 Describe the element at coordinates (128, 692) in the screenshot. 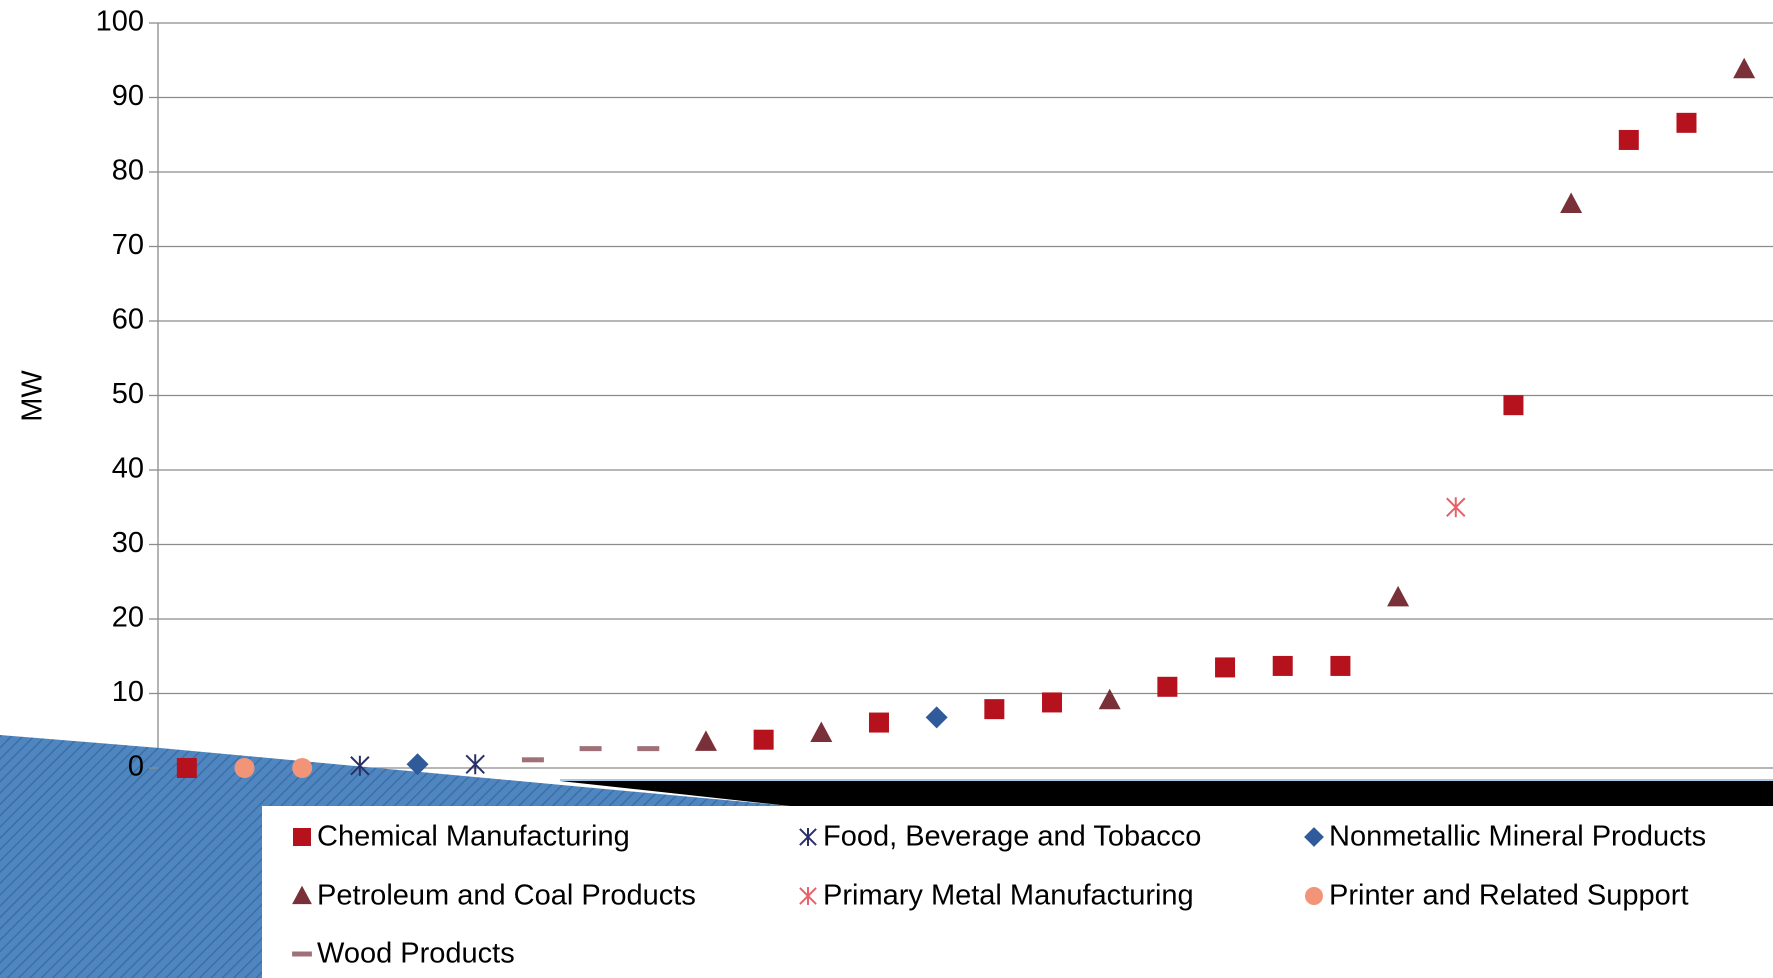

I see `y-tick-label: 10` at that location.